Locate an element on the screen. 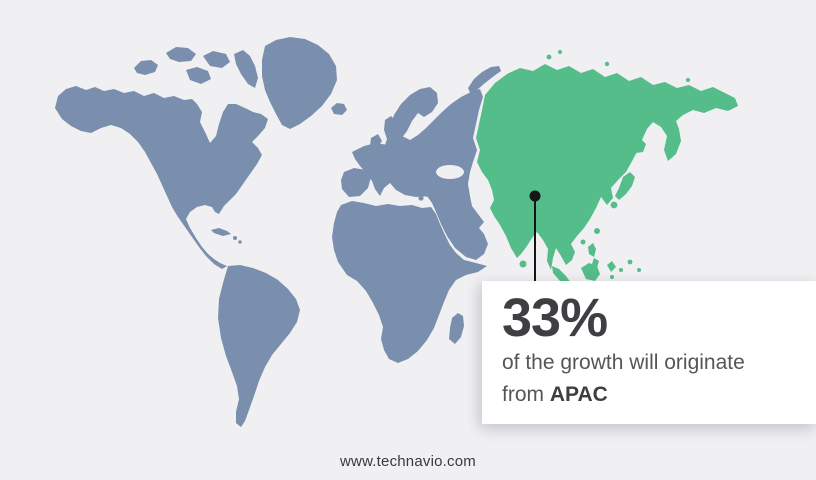  novaya-zemlya-shape is located at coordinates (484, 80).